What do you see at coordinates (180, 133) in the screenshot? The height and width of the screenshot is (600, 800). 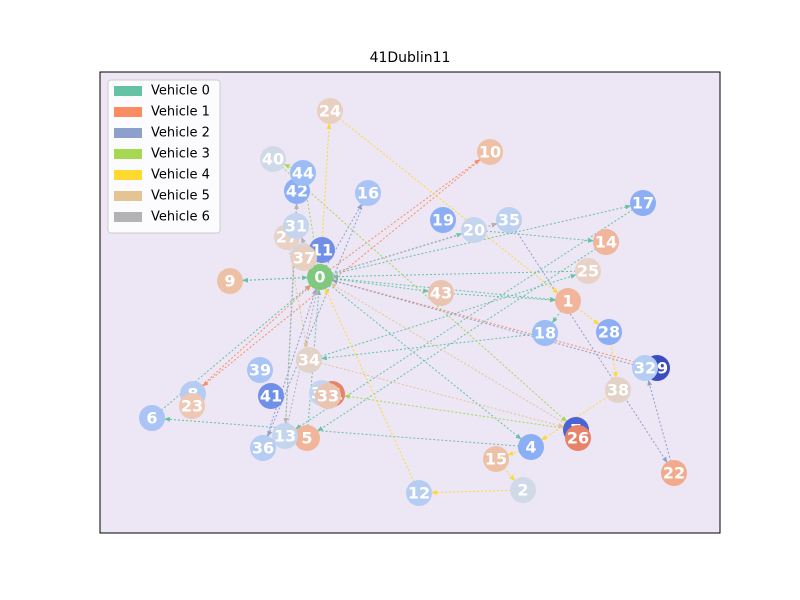 I see `legend-label: Vehicle 2` at bounding box center [180, 133].